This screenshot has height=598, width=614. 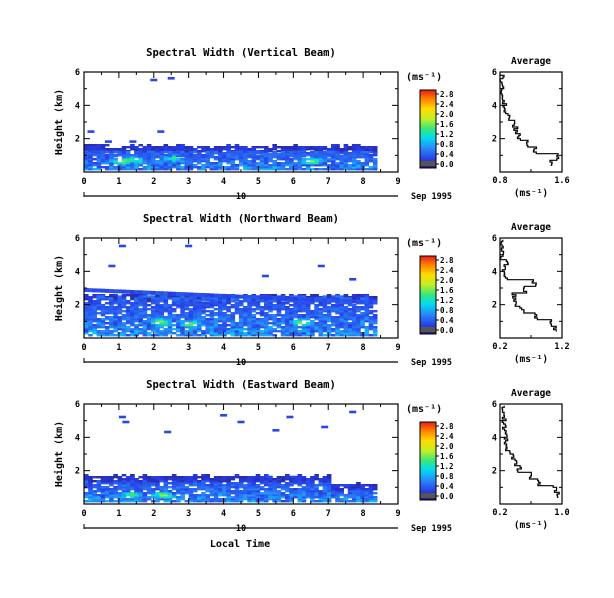 I want to click on profile-line, so click(x=530, y=451).